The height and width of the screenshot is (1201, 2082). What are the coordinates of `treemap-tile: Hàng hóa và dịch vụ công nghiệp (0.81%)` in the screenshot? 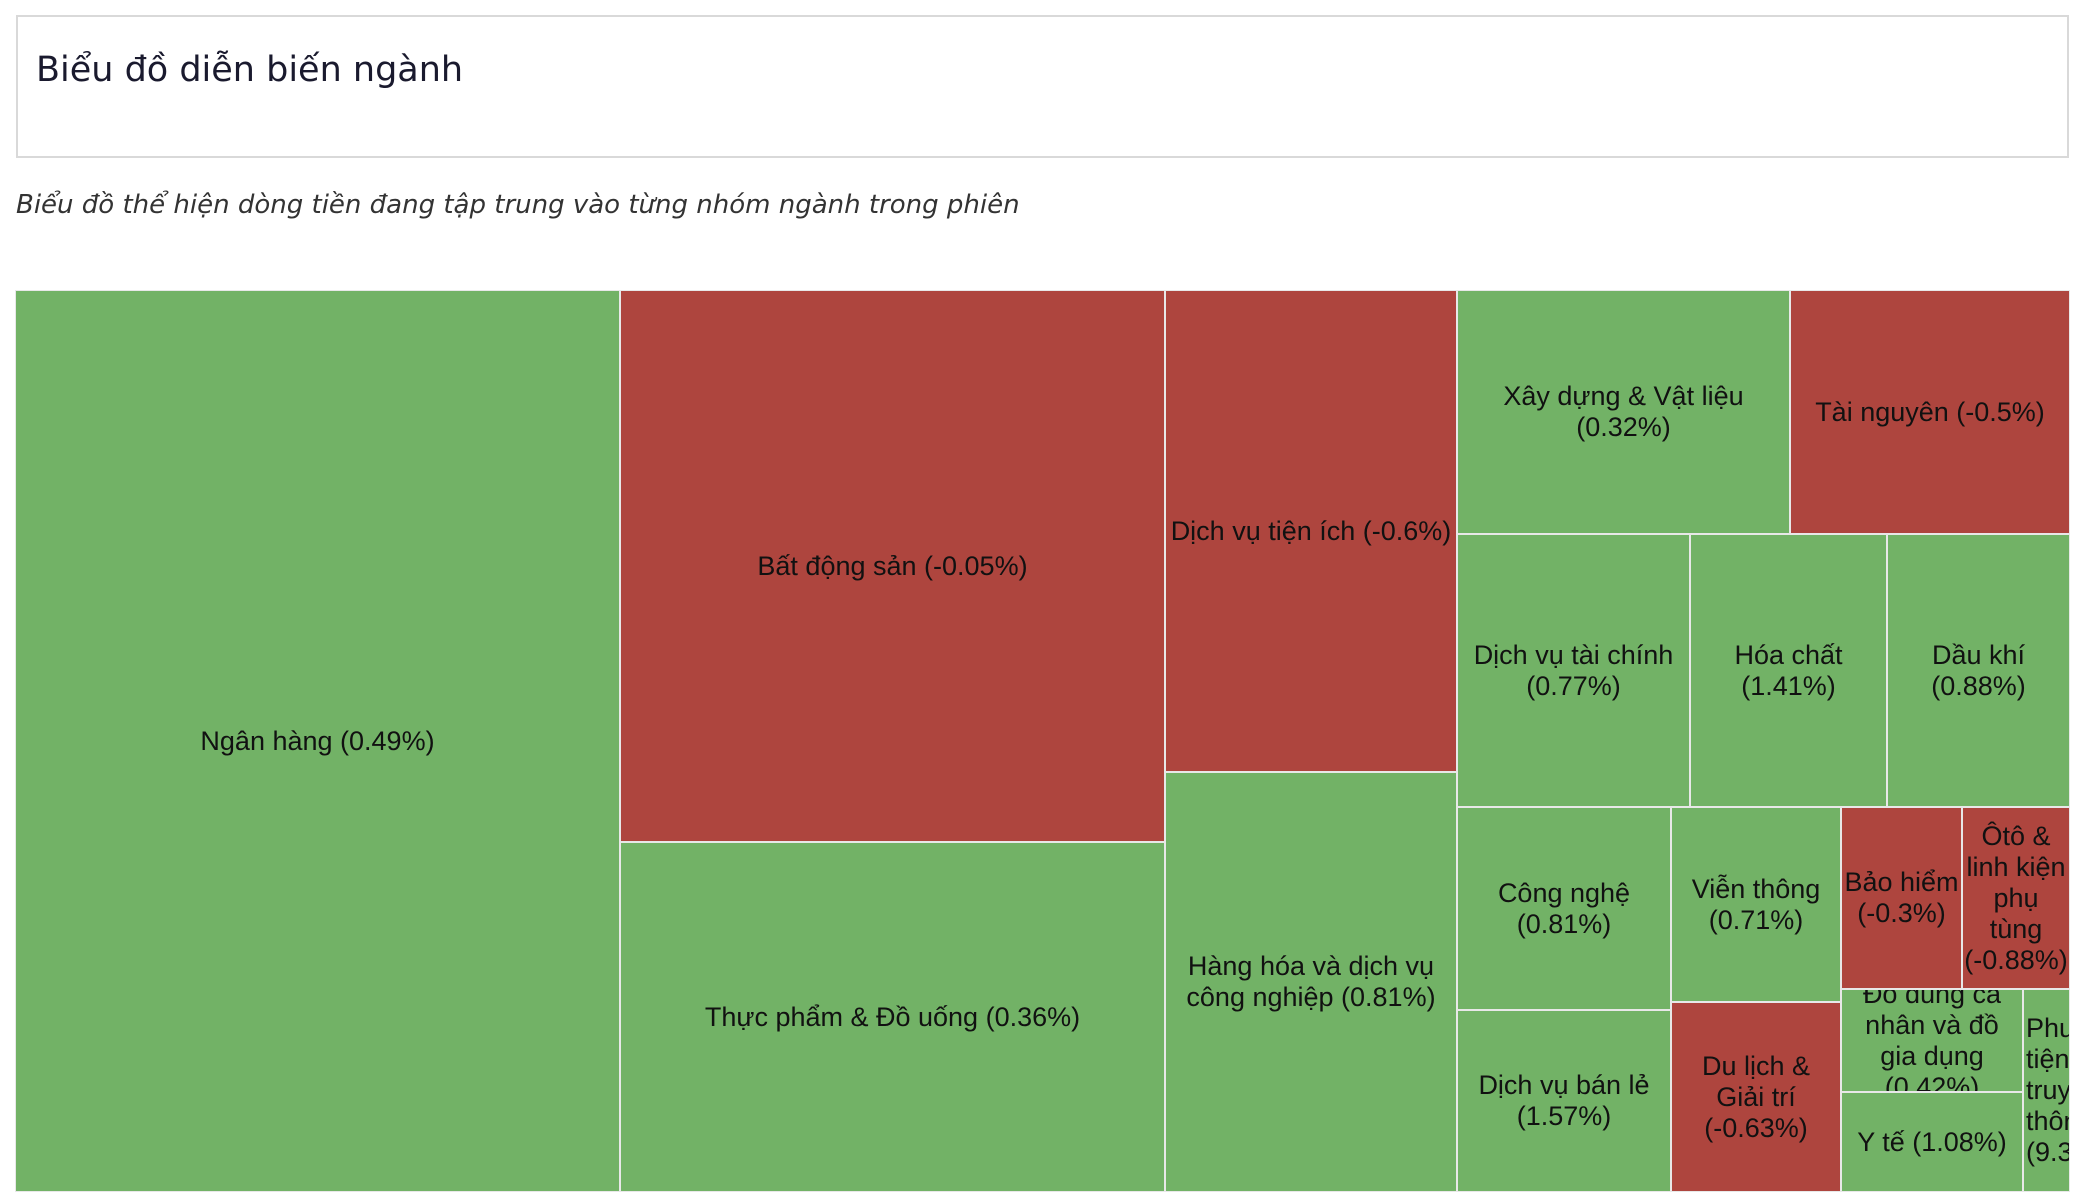 It's located at (1311, 982).